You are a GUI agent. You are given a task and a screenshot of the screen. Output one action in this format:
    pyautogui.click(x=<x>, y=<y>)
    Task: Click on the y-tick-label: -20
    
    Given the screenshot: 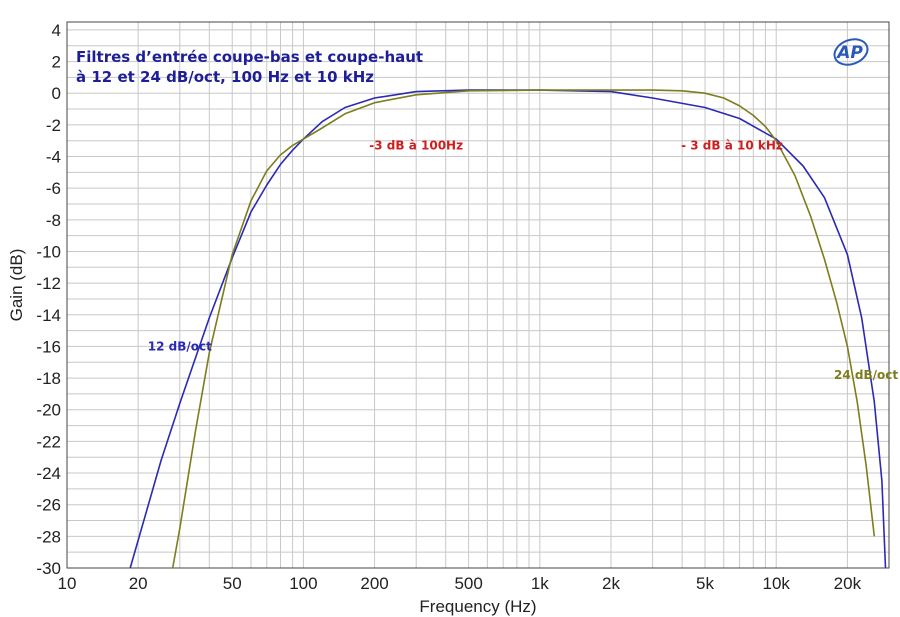 What is the action you would take?
    pyautogui.click(x=48, y=410)
    